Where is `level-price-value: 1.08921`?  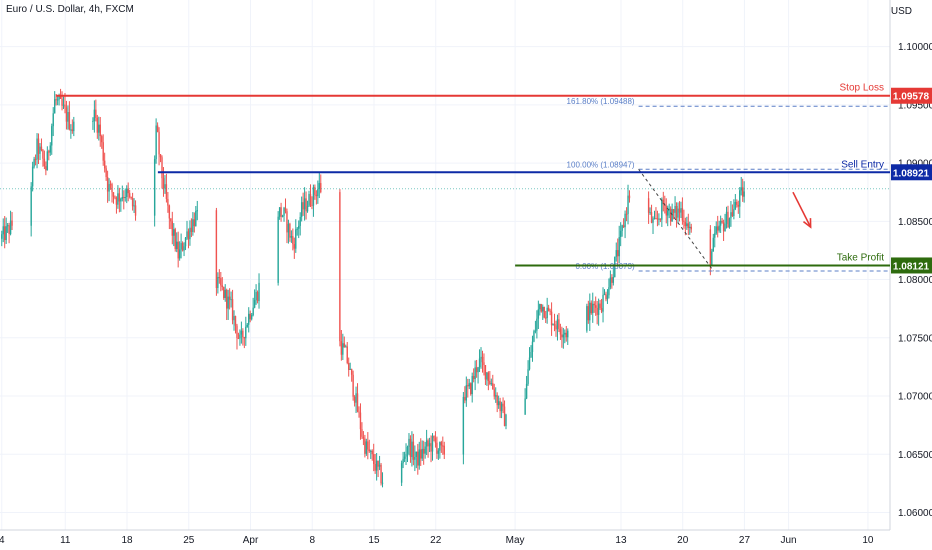
level-price-value: 1.08921 is located at coordinates (911, 173).